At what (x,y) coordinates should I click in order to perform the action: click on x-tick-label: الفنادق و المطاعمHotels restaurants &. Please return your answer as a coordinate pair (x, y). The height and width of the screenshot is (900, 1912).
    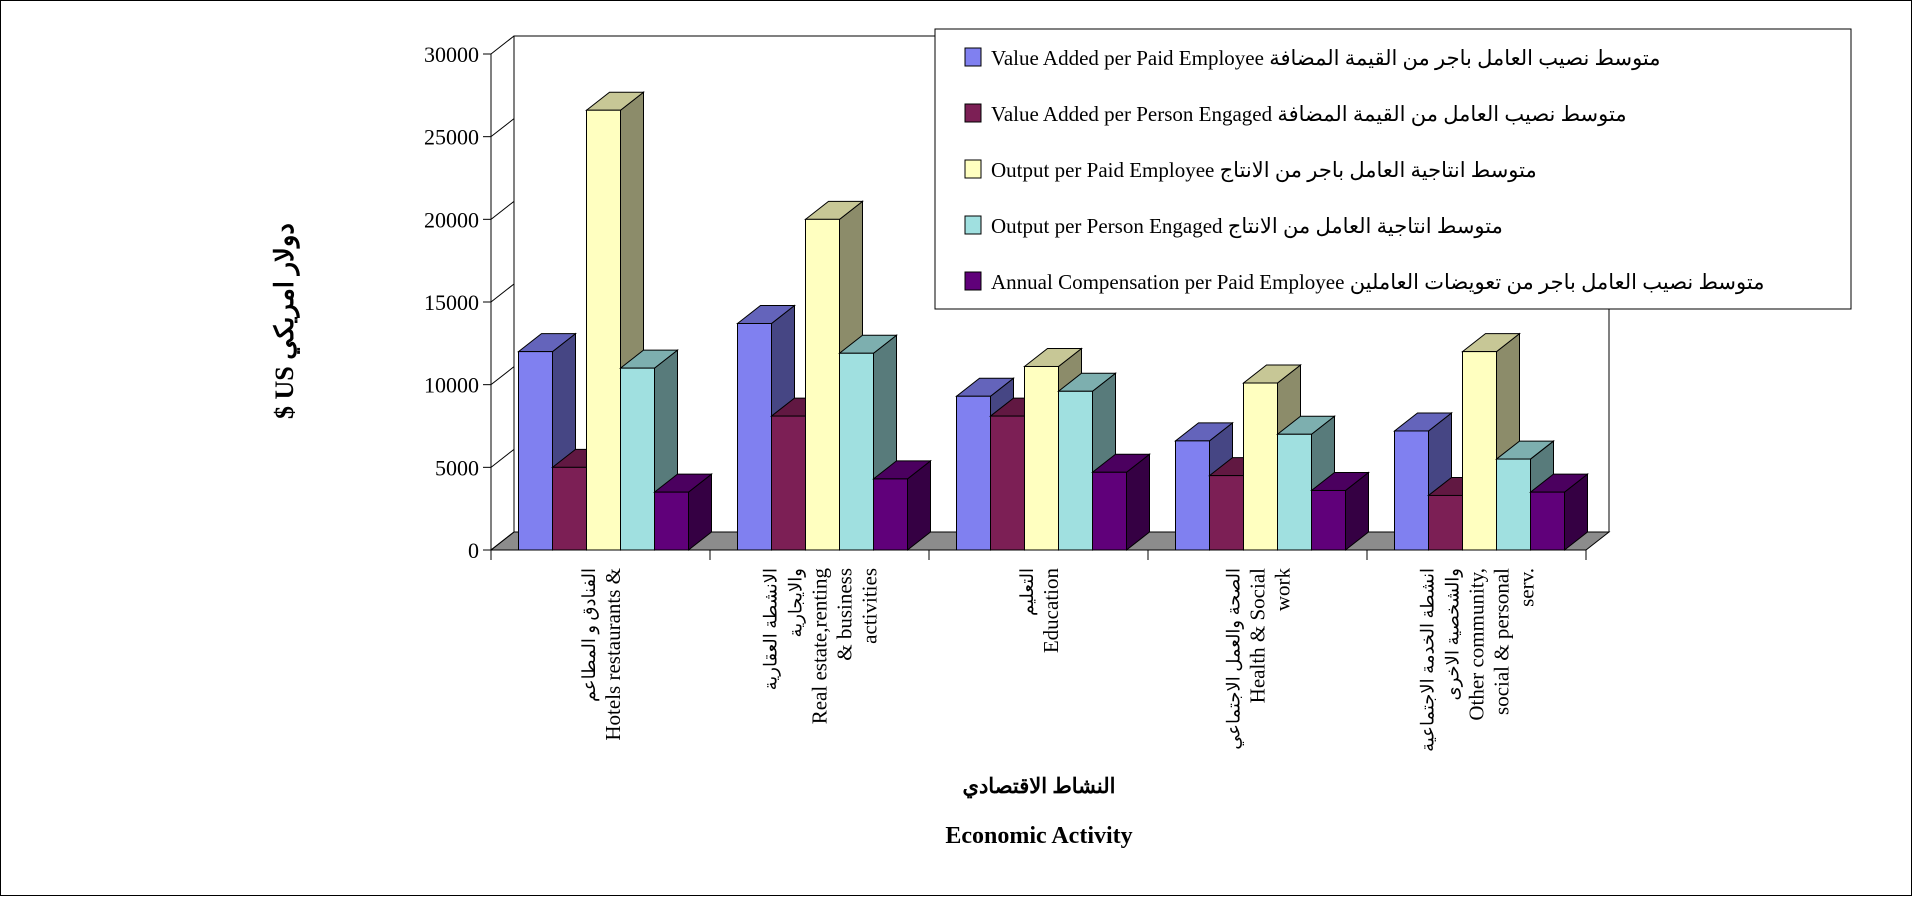
    Looking at the image, I should click on (602, 654).